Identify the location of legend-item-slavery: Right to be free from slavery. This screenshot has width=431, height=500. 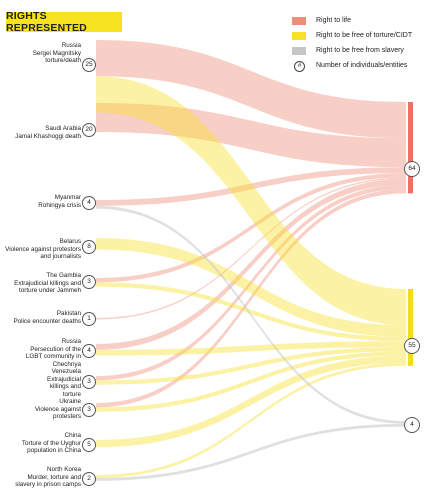
(352, 53).